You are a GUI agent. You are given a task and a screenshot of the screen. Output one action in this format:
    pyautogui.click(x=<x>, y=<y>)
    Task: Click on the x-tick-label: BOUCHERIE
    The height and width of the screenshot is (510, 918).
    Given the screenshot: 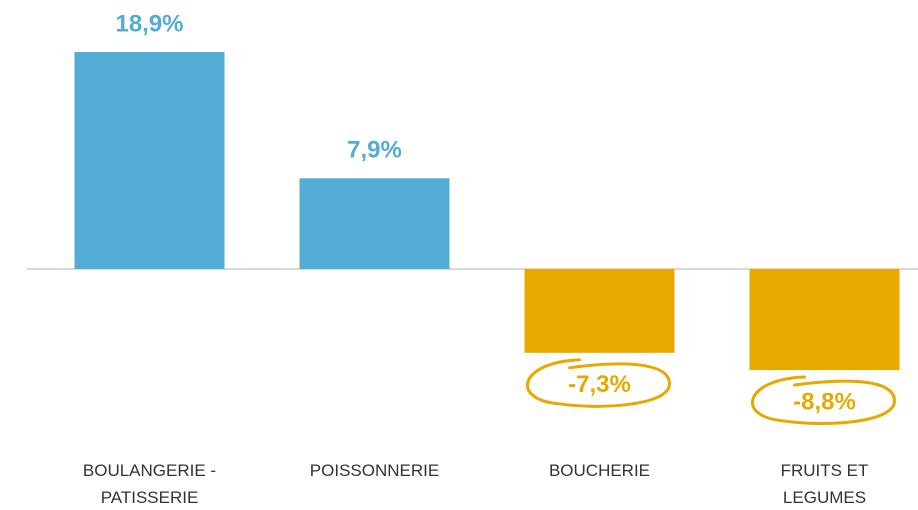 What is the action you would take?
    pyautogui.click(x=599, y=470)
    